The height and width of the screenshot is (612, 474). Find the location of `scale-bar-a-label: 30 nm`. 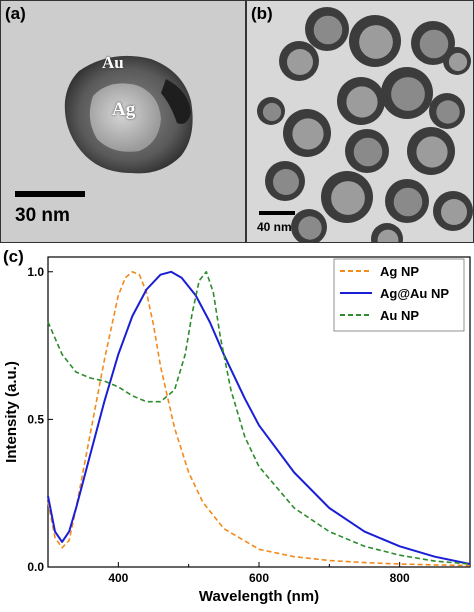

scale-bar-a-label: 30 nm is located at coordinates (42, 215).